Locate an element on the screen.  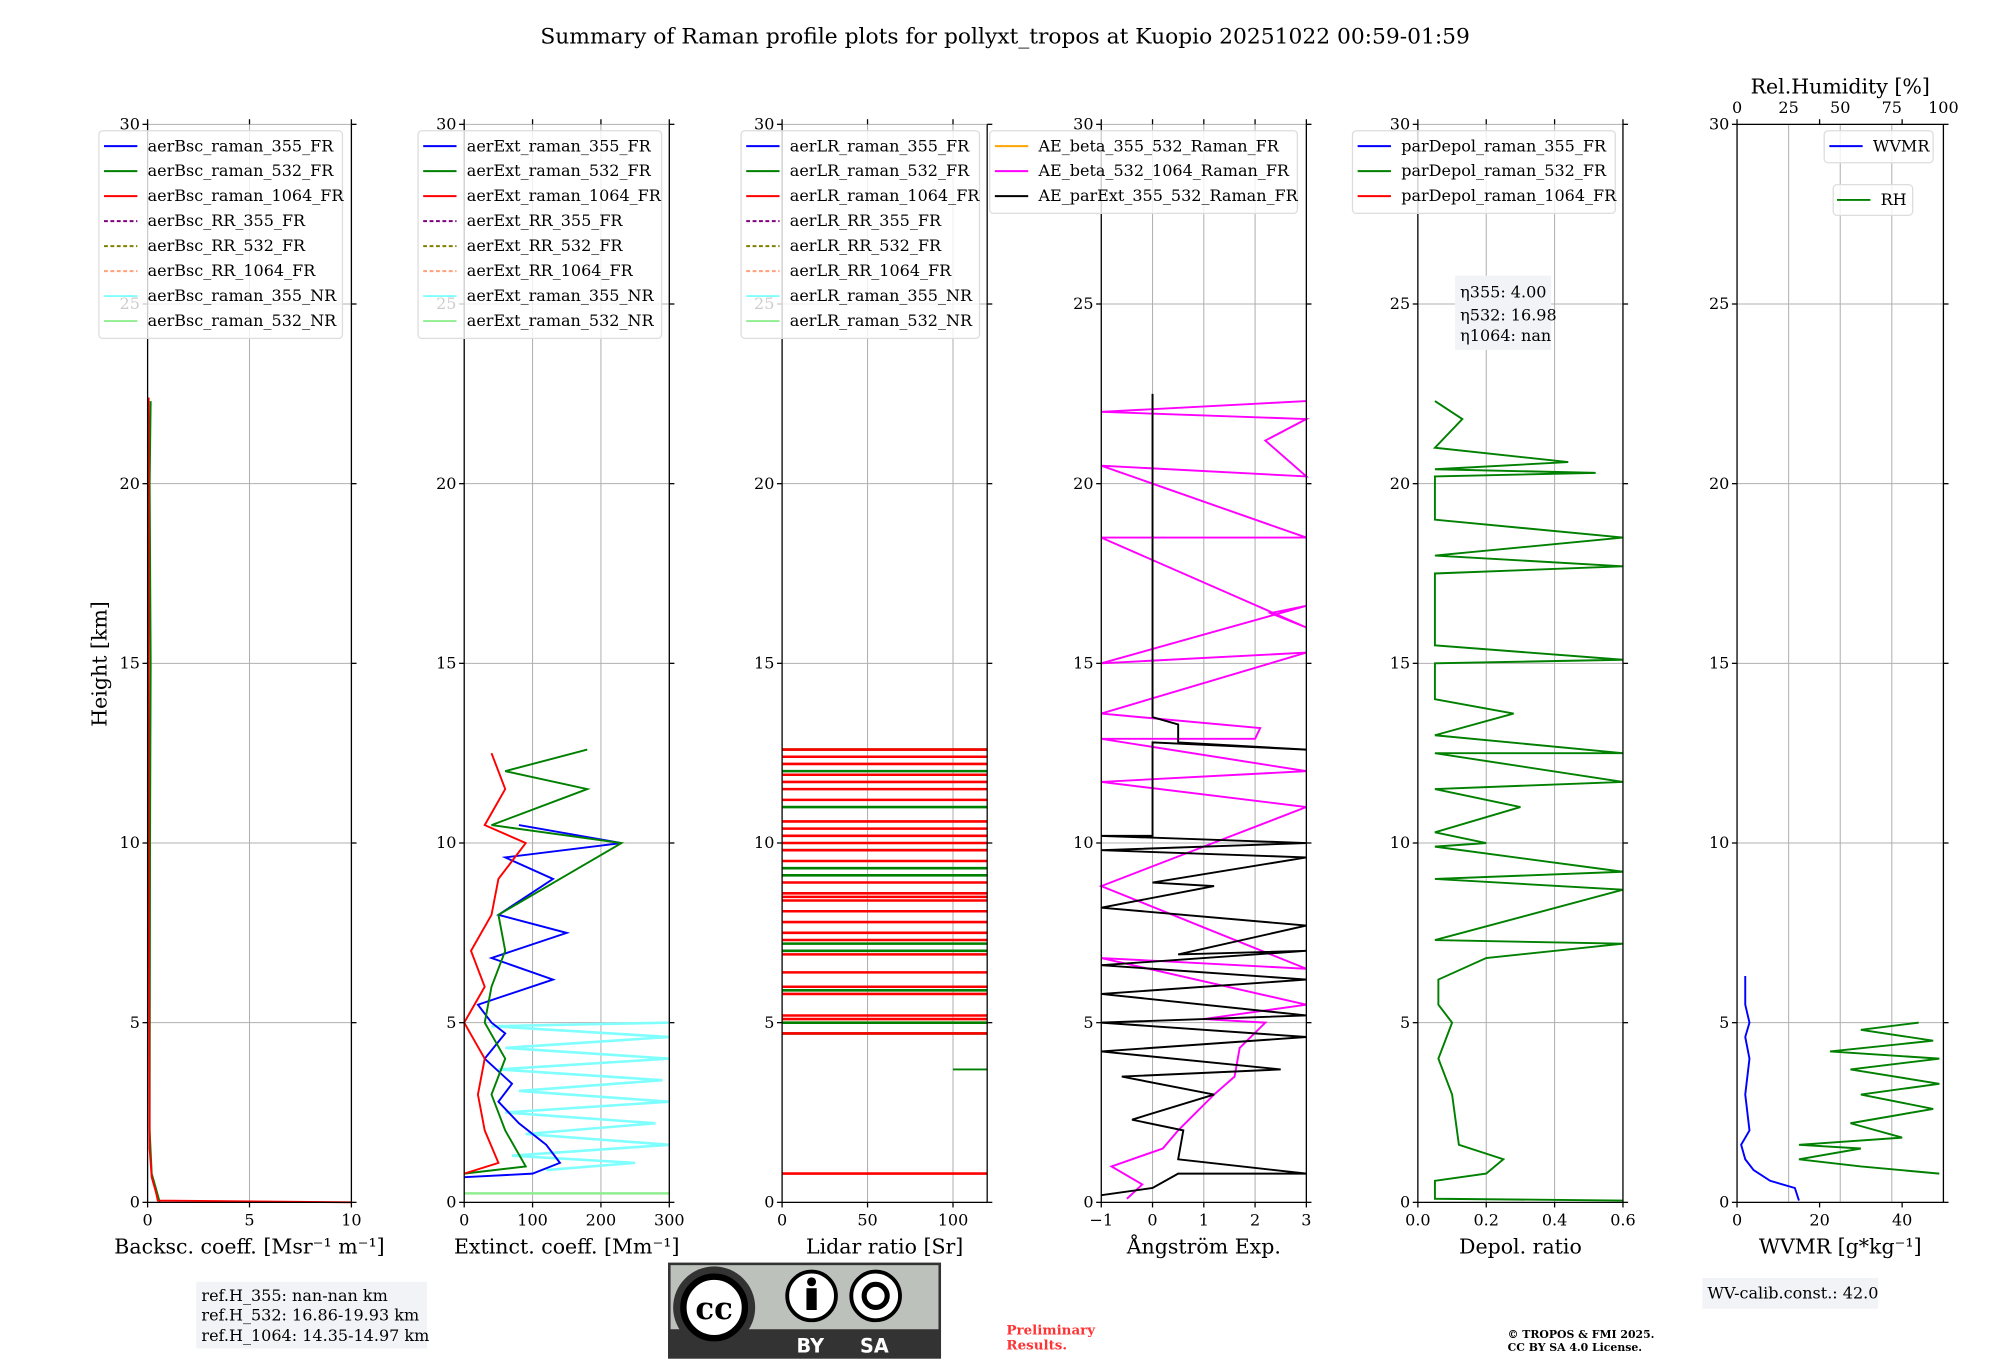
x-tick-label: −1 is located at coordinates (1101, 1219).